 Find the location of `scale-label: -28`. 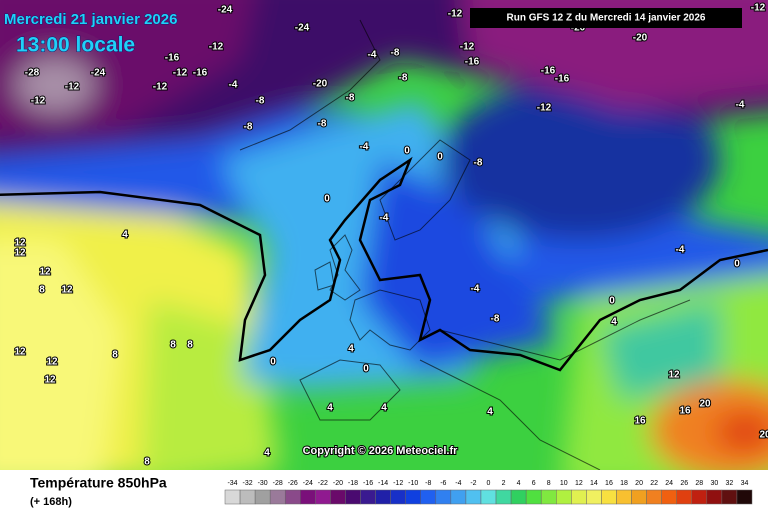

scale-label: -28 is located at coordinates (278, 483).